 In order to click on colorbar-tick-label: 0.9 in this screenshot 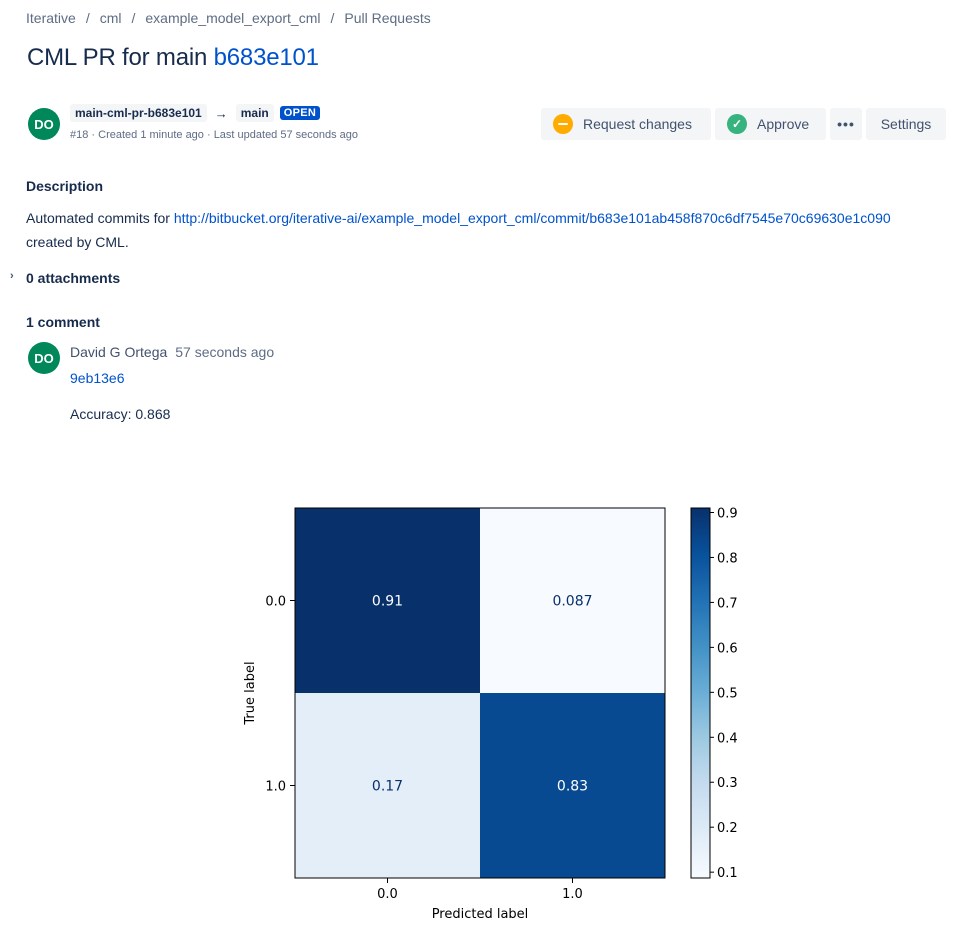, I will do `click(727, 513)`.